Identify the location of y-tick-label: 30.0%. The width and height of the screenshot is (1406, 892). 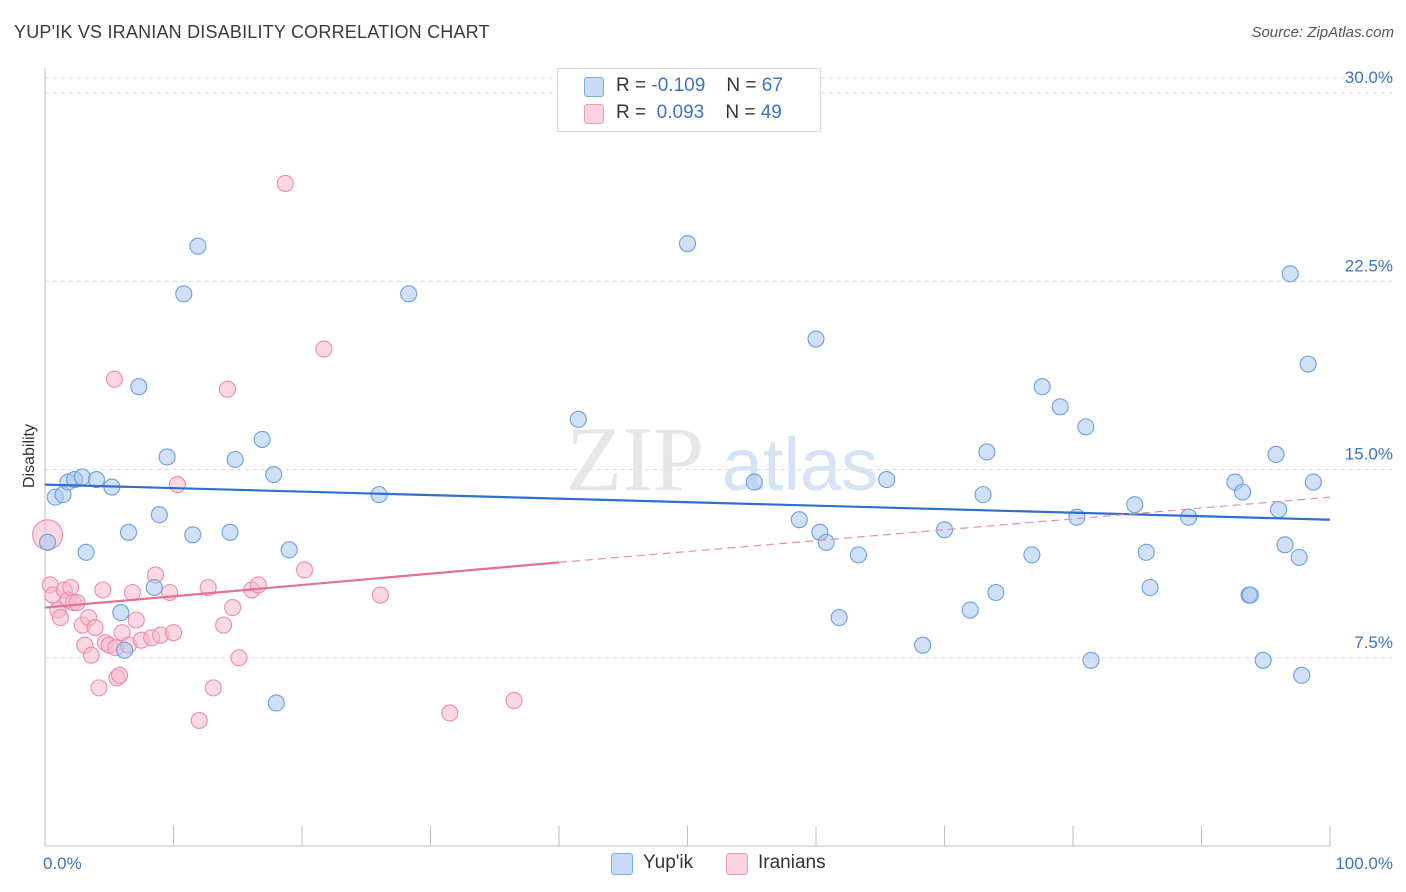
(1369, 77).